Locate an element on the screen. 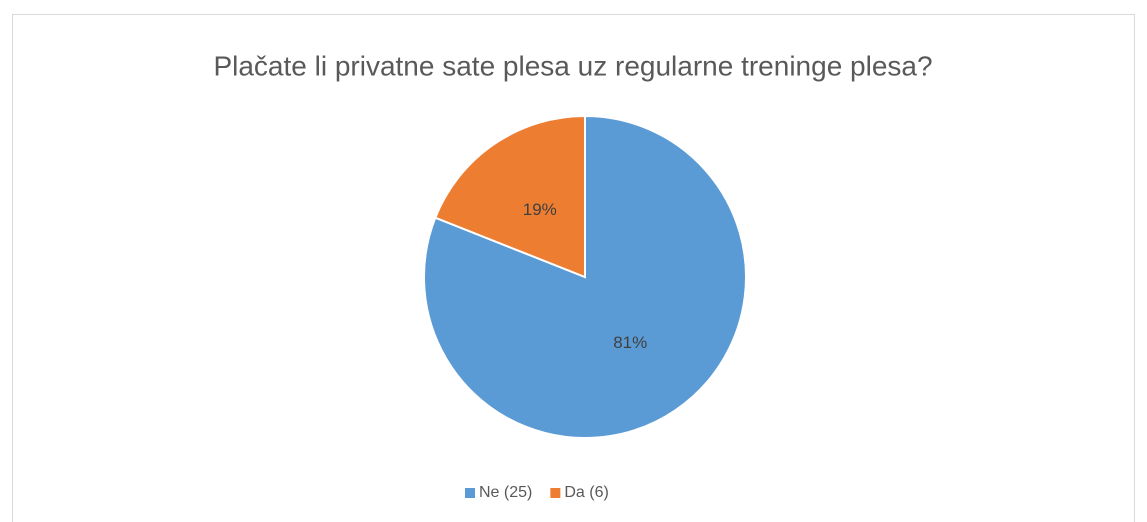 The width and height of the screenshot is (1147, 522). data-label: 19% is located at coordinates (540, 209).